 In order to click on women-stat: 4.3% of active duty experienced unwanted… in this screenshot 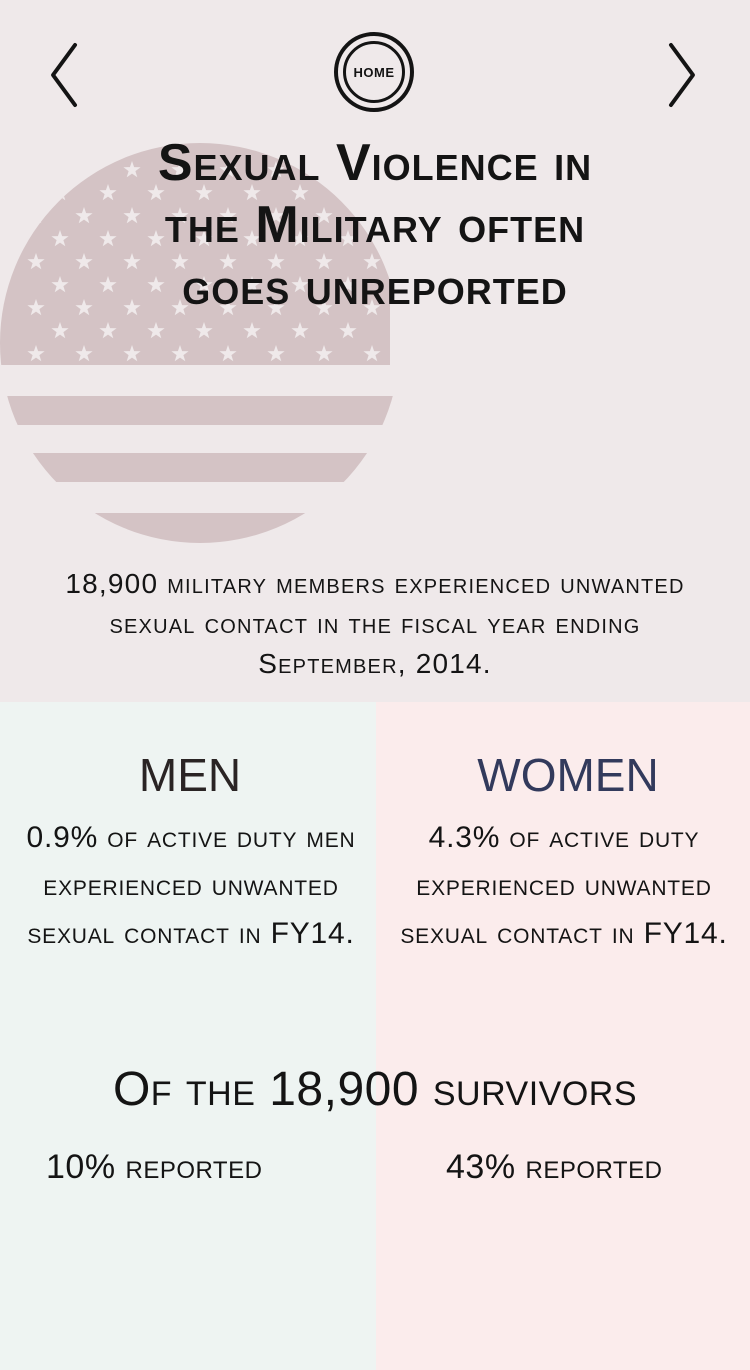, I will do `click(564, 886)`.